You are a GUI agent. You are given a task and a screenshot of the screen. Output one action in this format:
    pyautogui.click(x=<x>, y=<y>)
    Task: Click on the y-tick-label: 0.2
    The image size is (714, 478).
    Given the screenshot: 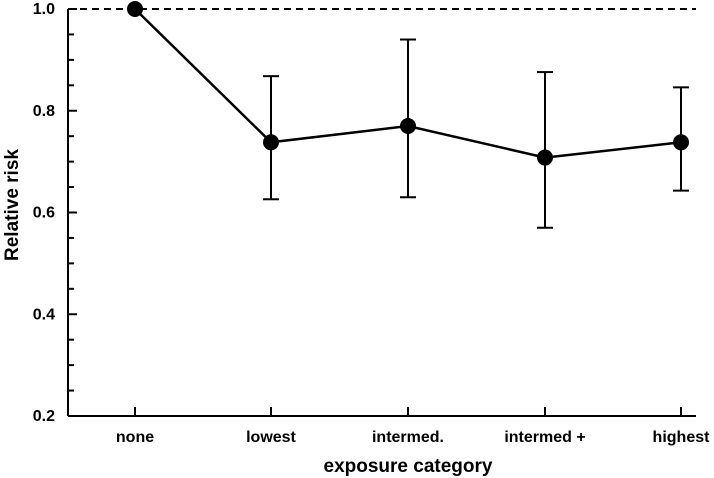 What is the action you would take?
    pyautogui.click(x=44, y=416)
    